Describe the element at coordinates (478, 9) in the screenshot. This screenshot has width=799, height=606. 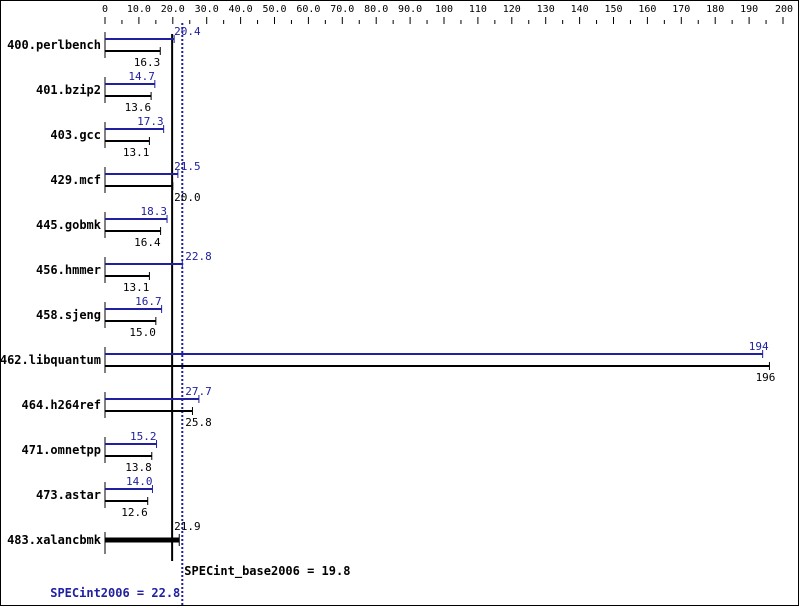
I see `tick-label: 110` at that location.